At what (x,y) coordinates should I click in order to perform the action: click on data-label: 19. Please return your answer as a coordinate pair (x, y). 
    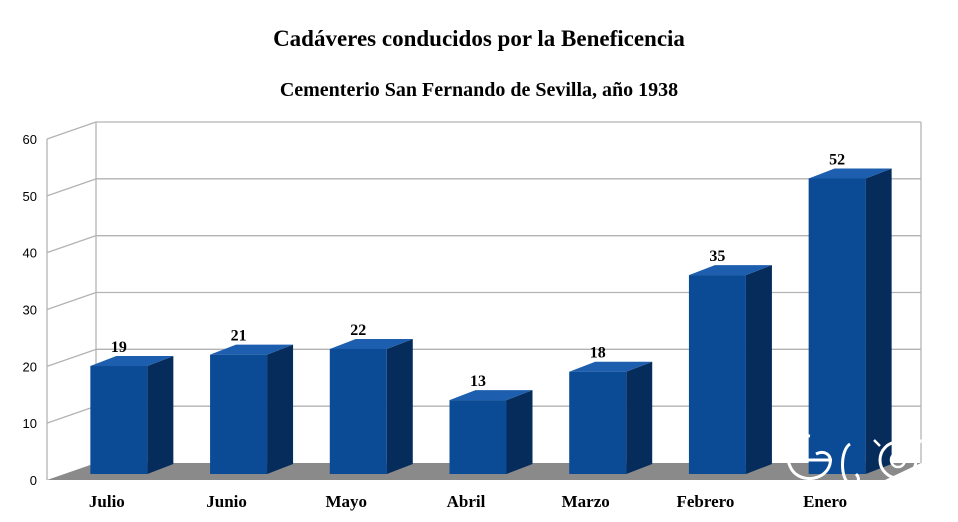
    Looking at the image, I should click on (119, 347).